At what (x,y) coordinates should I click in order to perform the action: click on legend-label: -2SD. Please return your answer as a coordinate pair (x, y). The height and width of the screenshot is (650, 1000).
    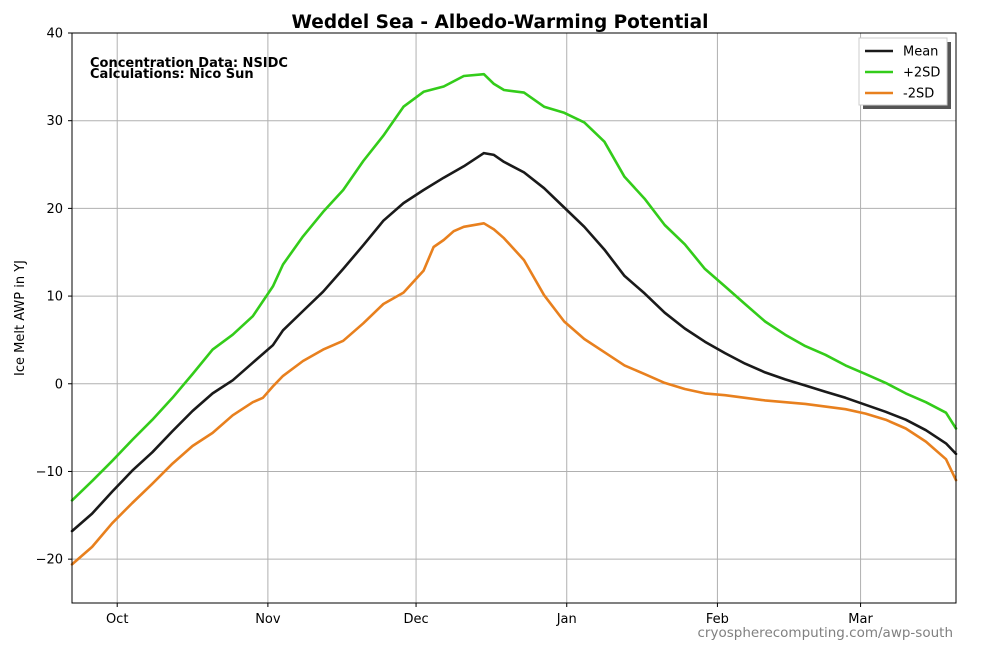
    Looking at the image, I should click on (918, 94).